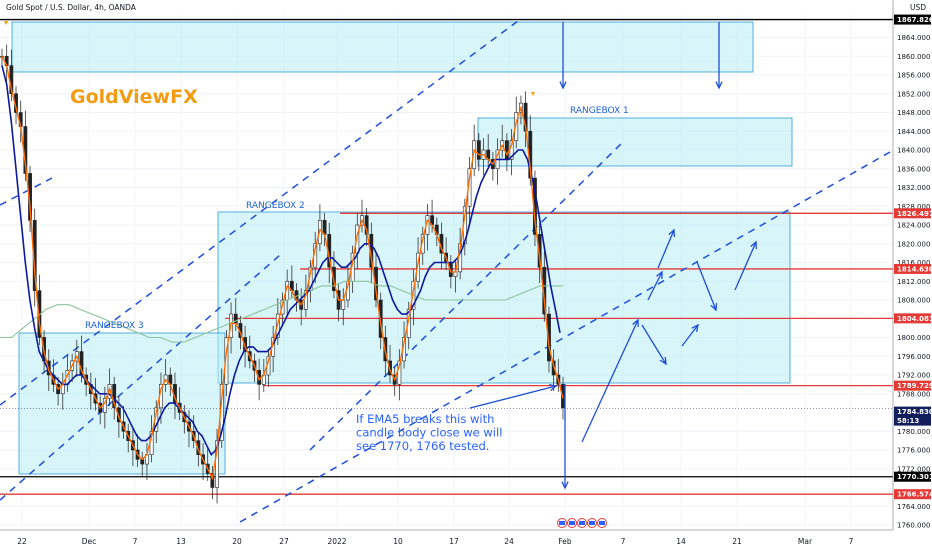 Image resolution: width=932 pixels, height=550 pixels. Describe the element at coordinates (913, 451) in the screenshot. I see `y-tick-label: 1776.000` at that location.